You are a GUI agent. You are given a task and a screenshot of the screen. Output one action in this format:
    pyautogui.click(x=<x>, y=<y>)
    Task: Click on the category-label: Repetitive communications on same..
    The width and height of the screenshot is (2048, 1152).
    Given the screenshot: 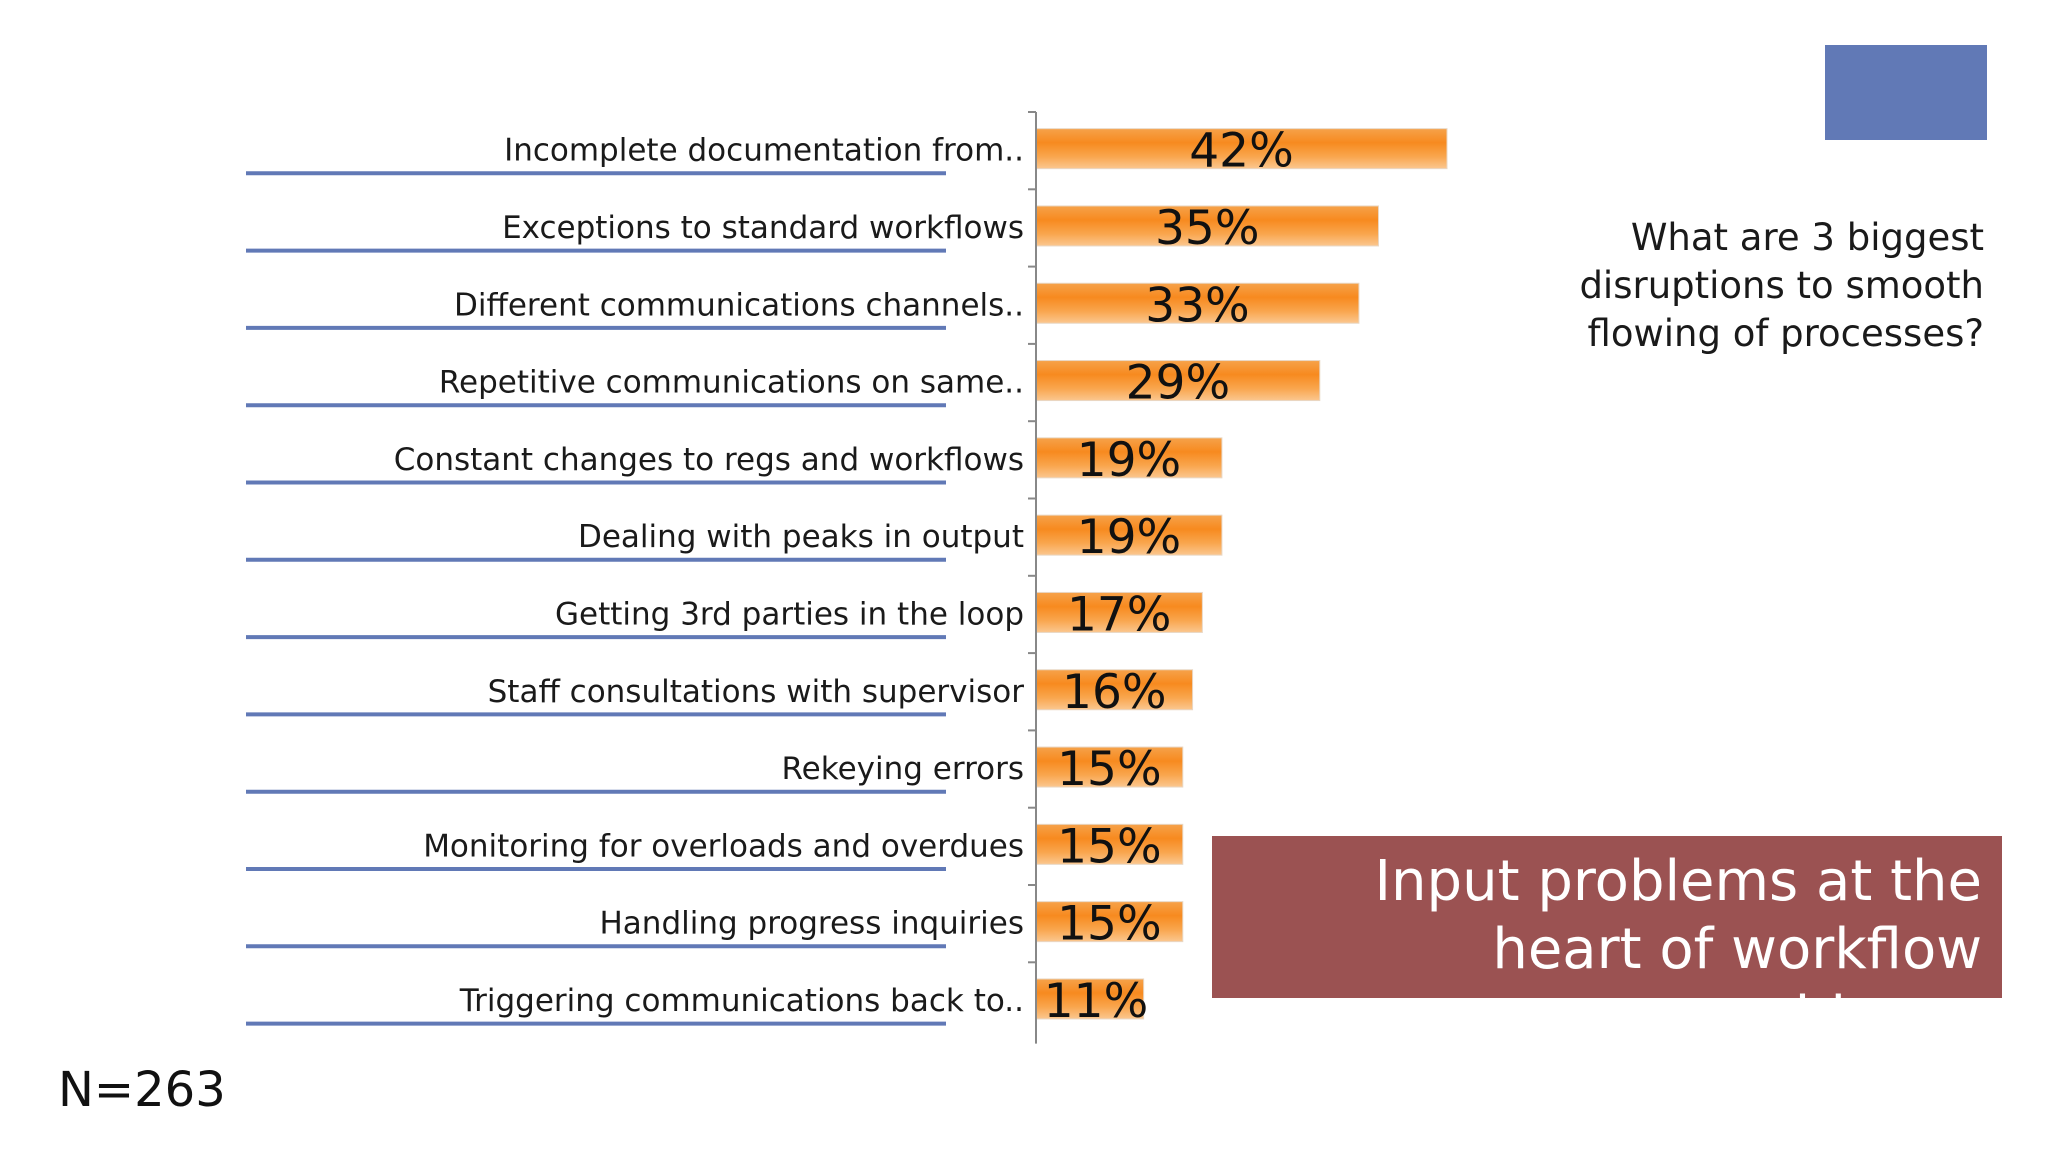 What is the action you would take?
    pyautogui.click(x=731, y=383)
    